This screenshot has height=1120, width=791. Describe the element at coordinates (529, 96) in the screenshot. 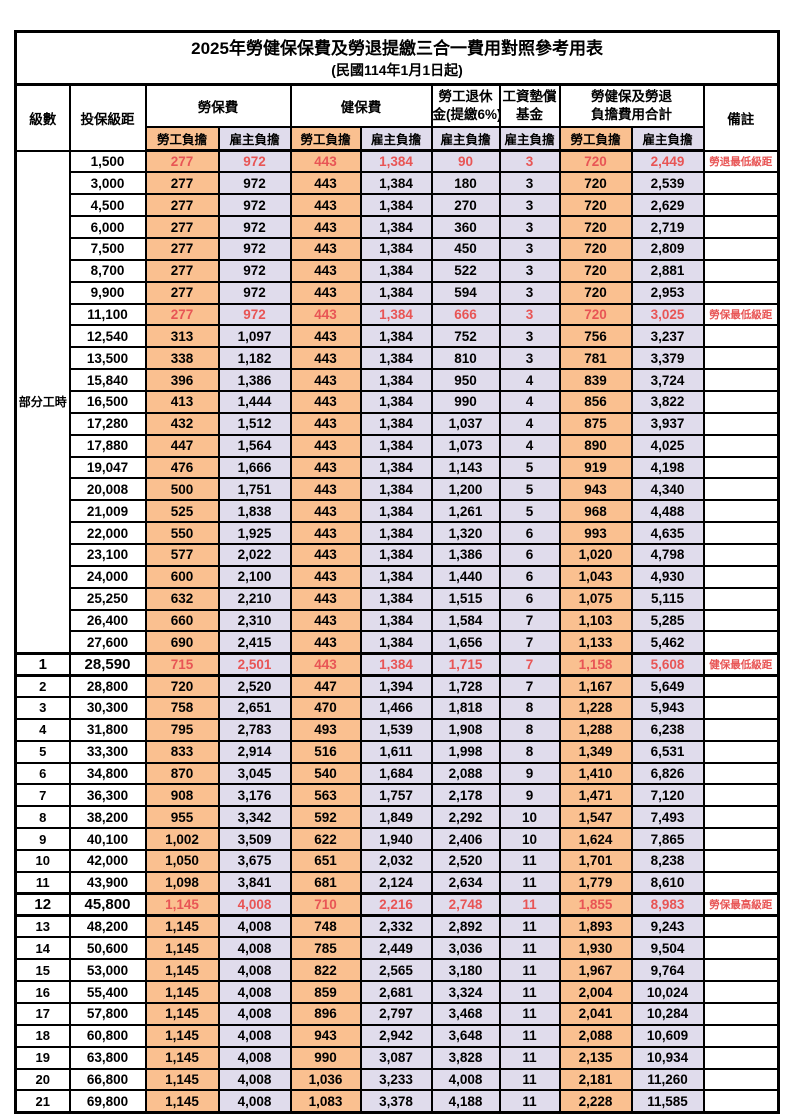

I see `wage-fund-header-line1: 工資墊償` at that location.